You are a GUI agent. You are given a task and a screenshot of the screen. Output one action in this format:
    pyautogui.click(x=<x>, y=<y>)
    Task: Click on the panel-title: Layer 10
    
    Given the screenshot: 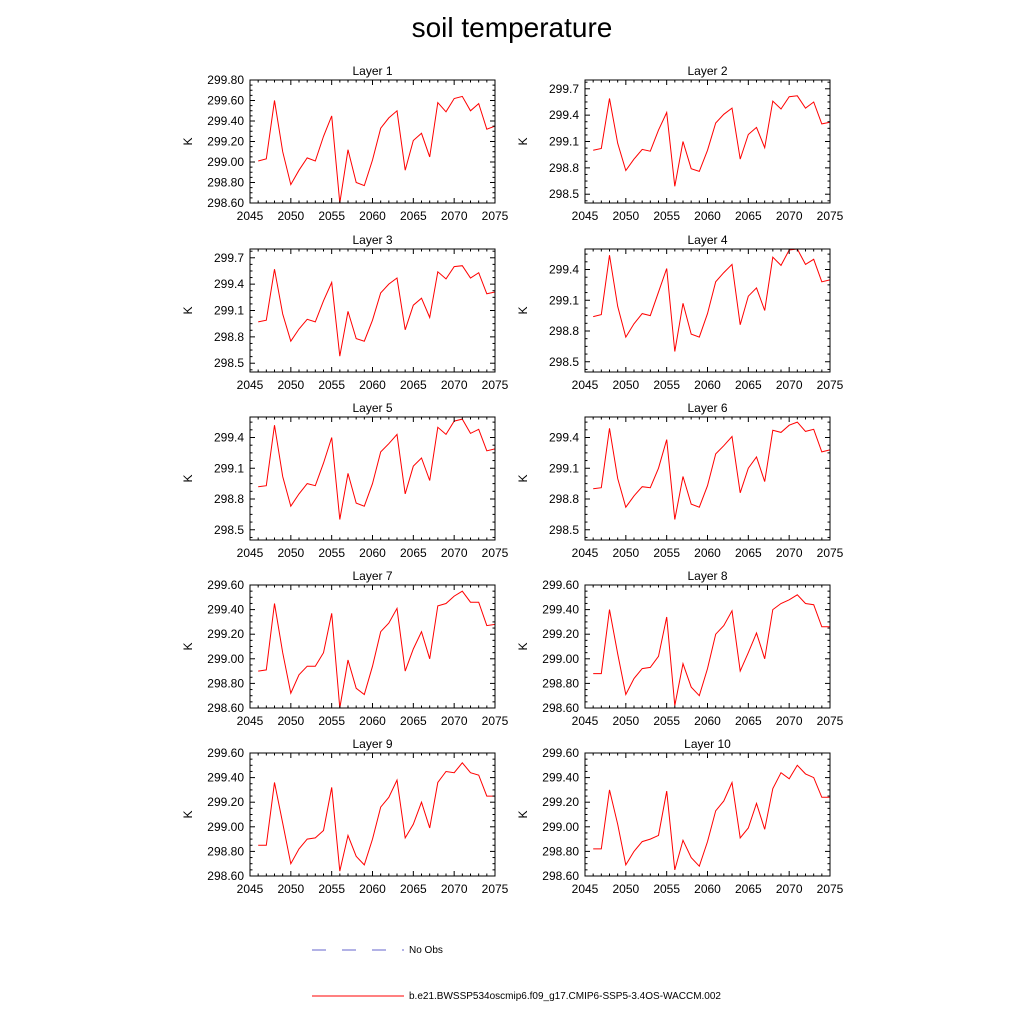 What is the action you would take?
    pyautogui.click(x=707, y=744)
    